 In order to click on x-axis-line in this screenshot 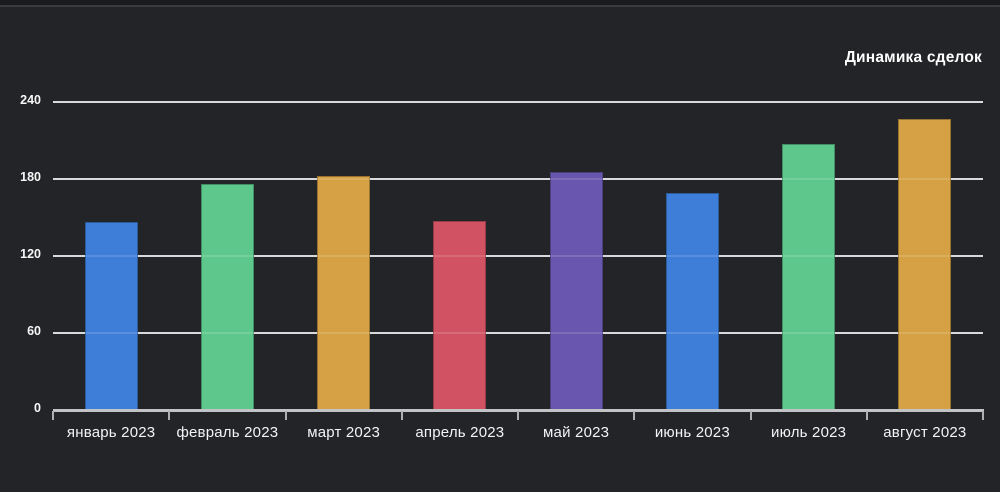, I will do `click(518, 410)`.